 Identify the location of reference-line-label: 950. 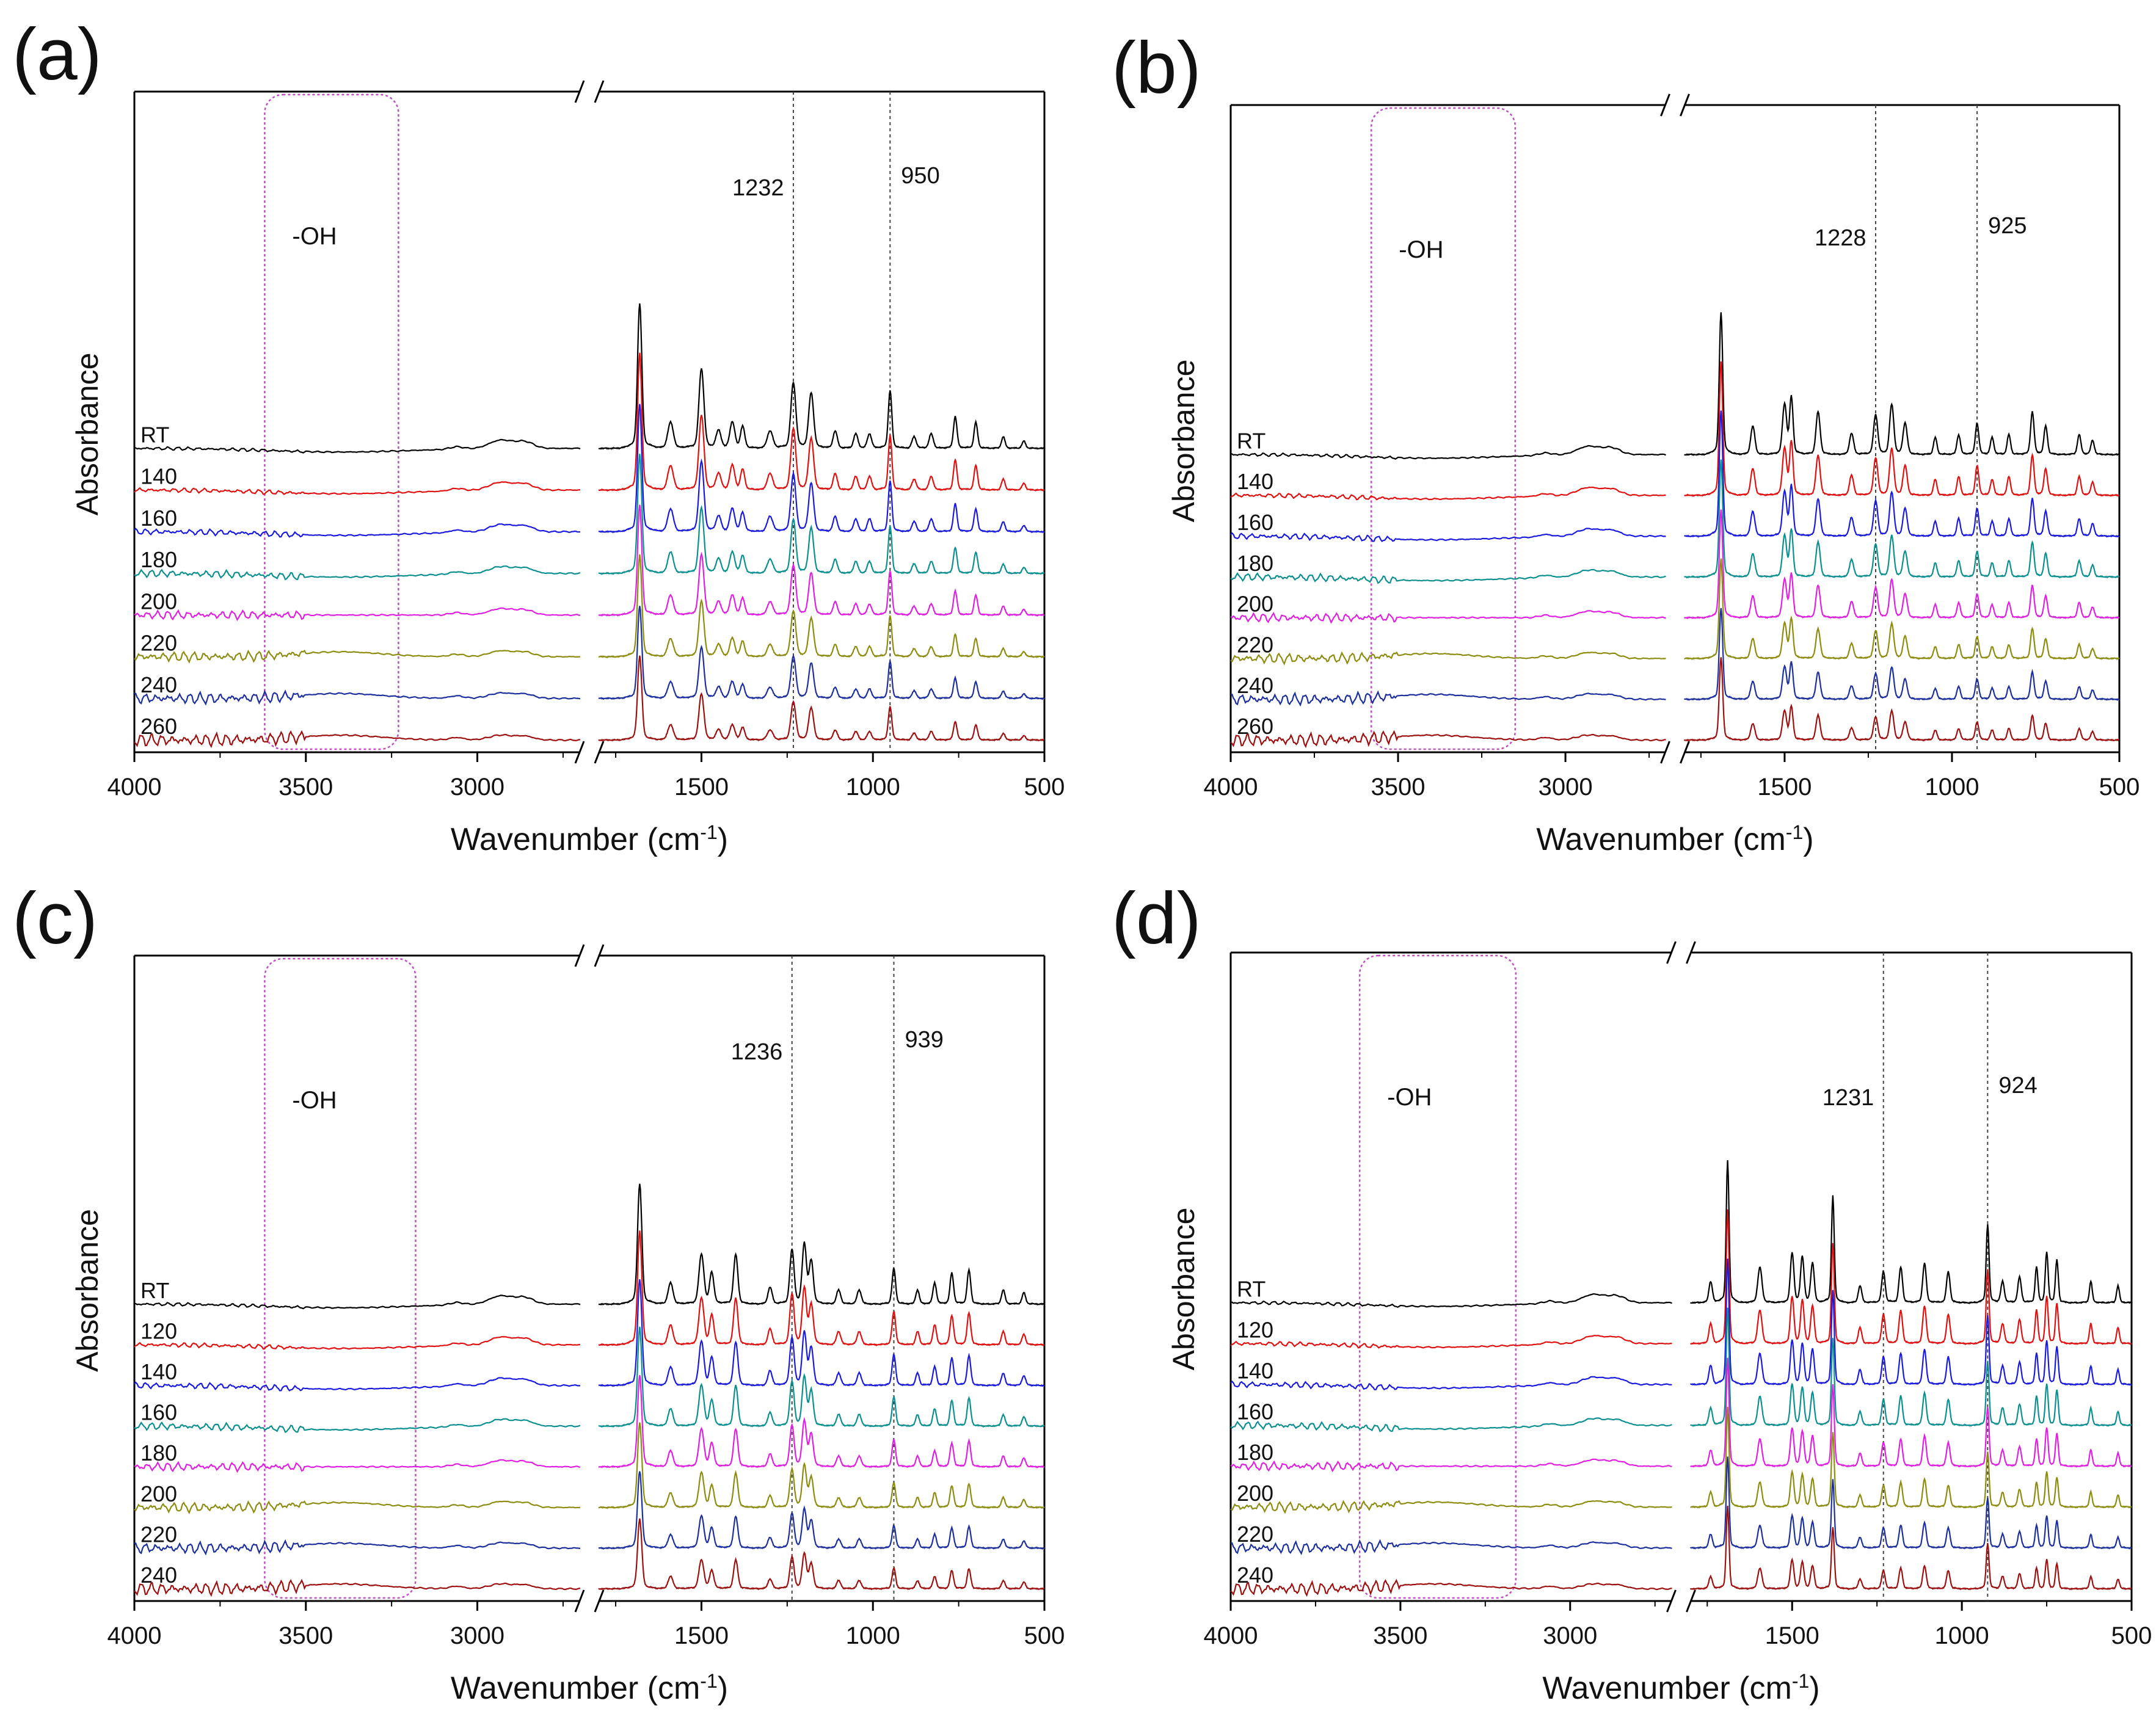
(920, 176).